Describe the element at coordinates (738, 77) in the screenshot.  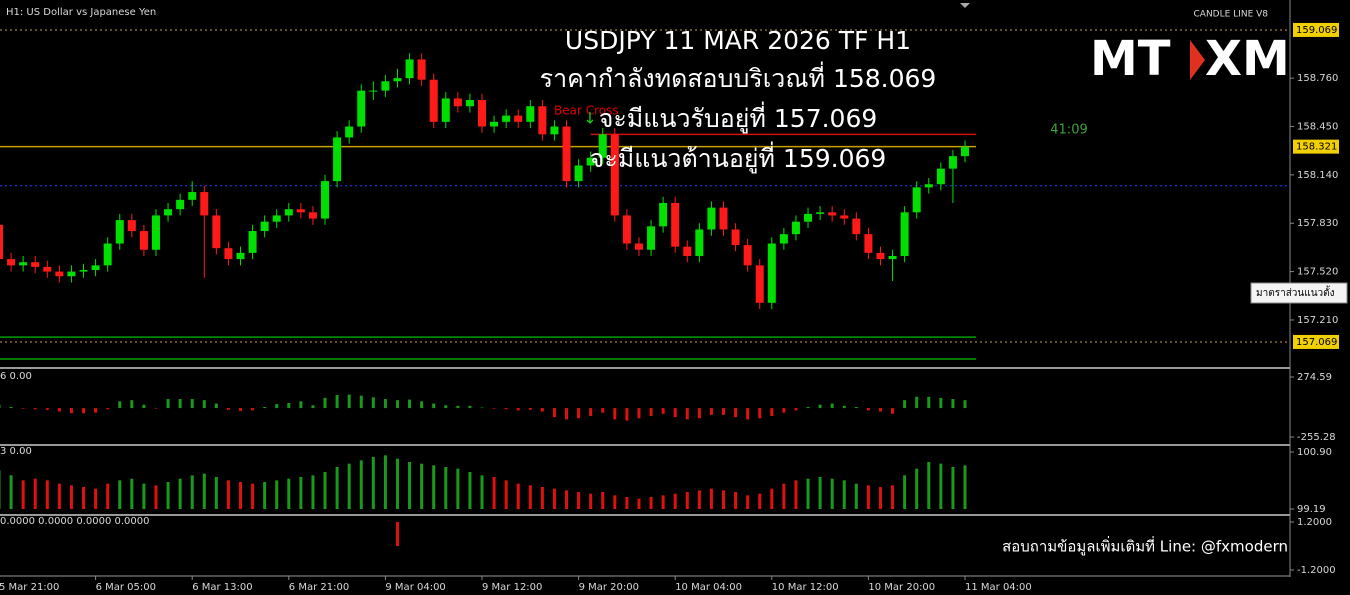
I see `overlay-text: ราคากำลังทดสอบบริเวณที่ 158.069` at that location.